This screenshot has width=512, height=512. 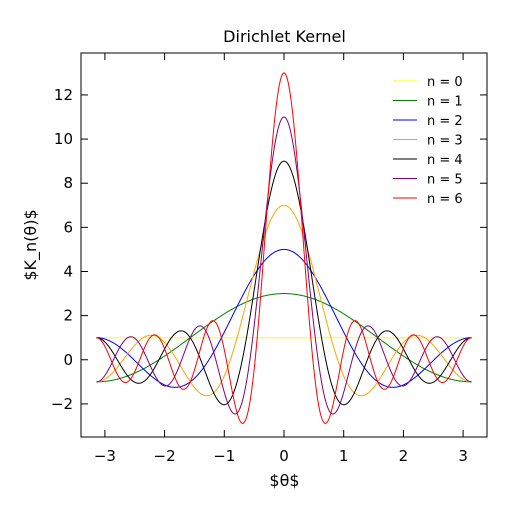 What do you see at coordinates (224, 456) in the screenshot?
I see `x-tick-label: −1` at bounding box center [224, 456].